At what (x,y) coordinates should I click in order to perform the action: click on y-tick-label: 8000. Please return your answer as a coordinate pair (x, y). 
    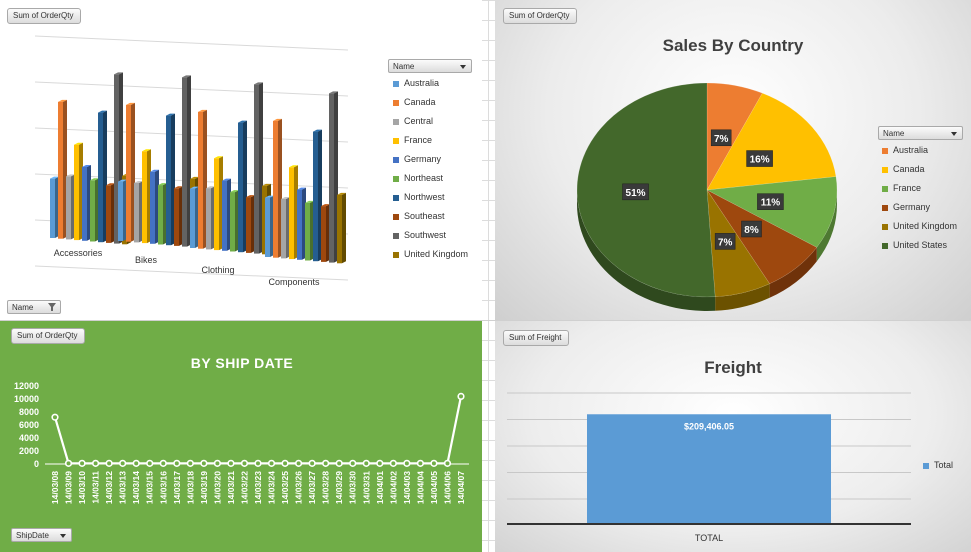
    Looking at the image, I should click on (29, 412).